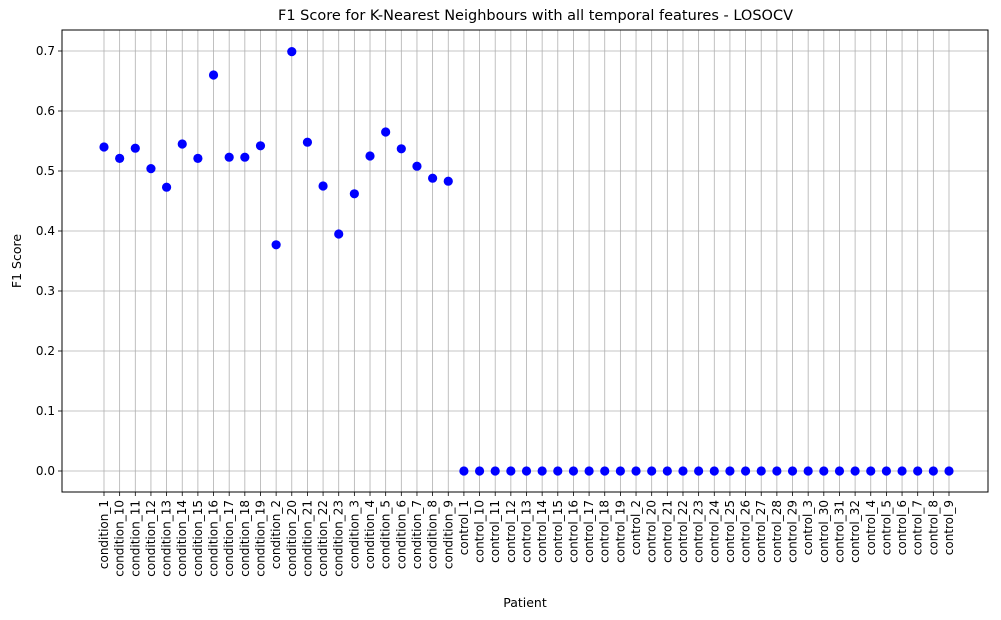  What do you see at coordinates (855, 531) in the screenshot?
I see `x-tick-label: control_32` at bounding box center [855, 531].